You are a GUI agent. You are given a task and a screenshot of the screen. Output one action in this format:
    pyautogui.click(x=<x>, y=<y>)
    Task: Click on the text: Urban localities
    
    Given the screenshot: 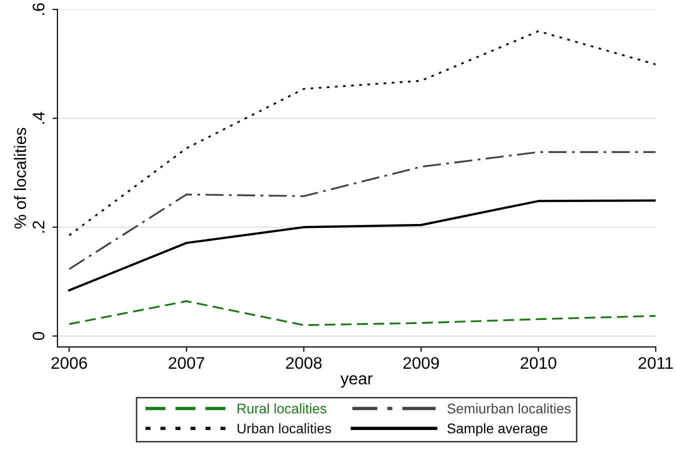 What is the action you would take?
    pyautogui.click(x=285, y=428)
    